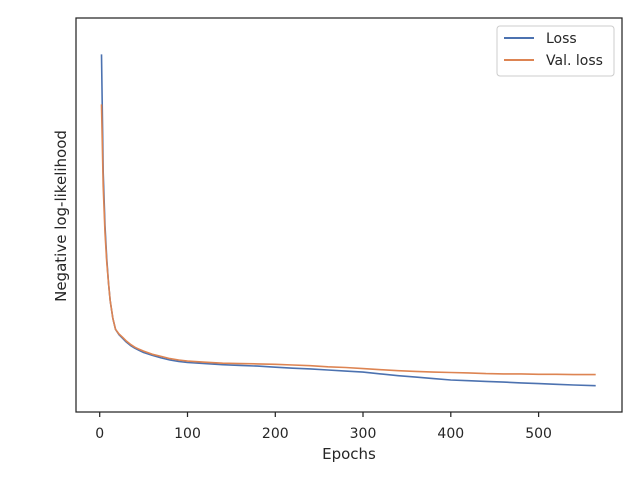 The height and width of the screenshot is (480, 640). What do you see at coordinates (99, 434) in the screenshot?
I see `x-tick-label: 0` at bounding box center [99, 434].